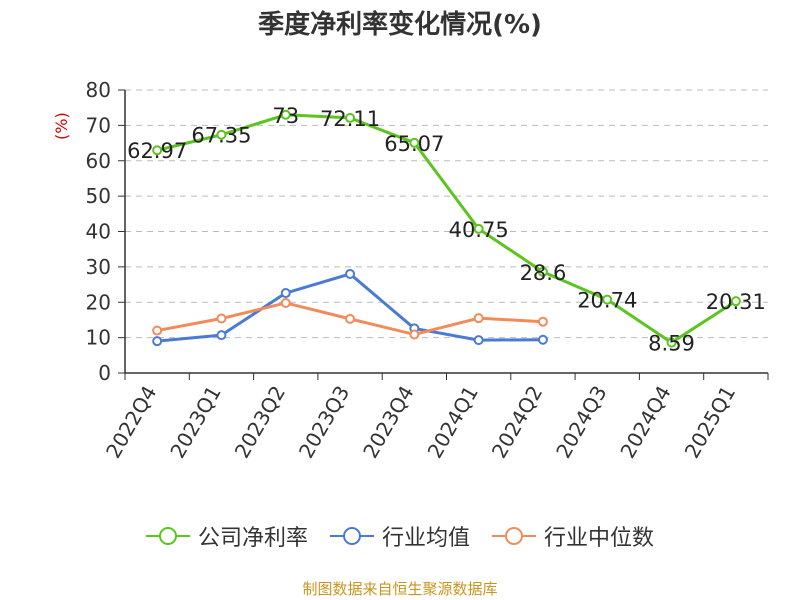  I want to click on data-label: 28.6, so click(543, 273).